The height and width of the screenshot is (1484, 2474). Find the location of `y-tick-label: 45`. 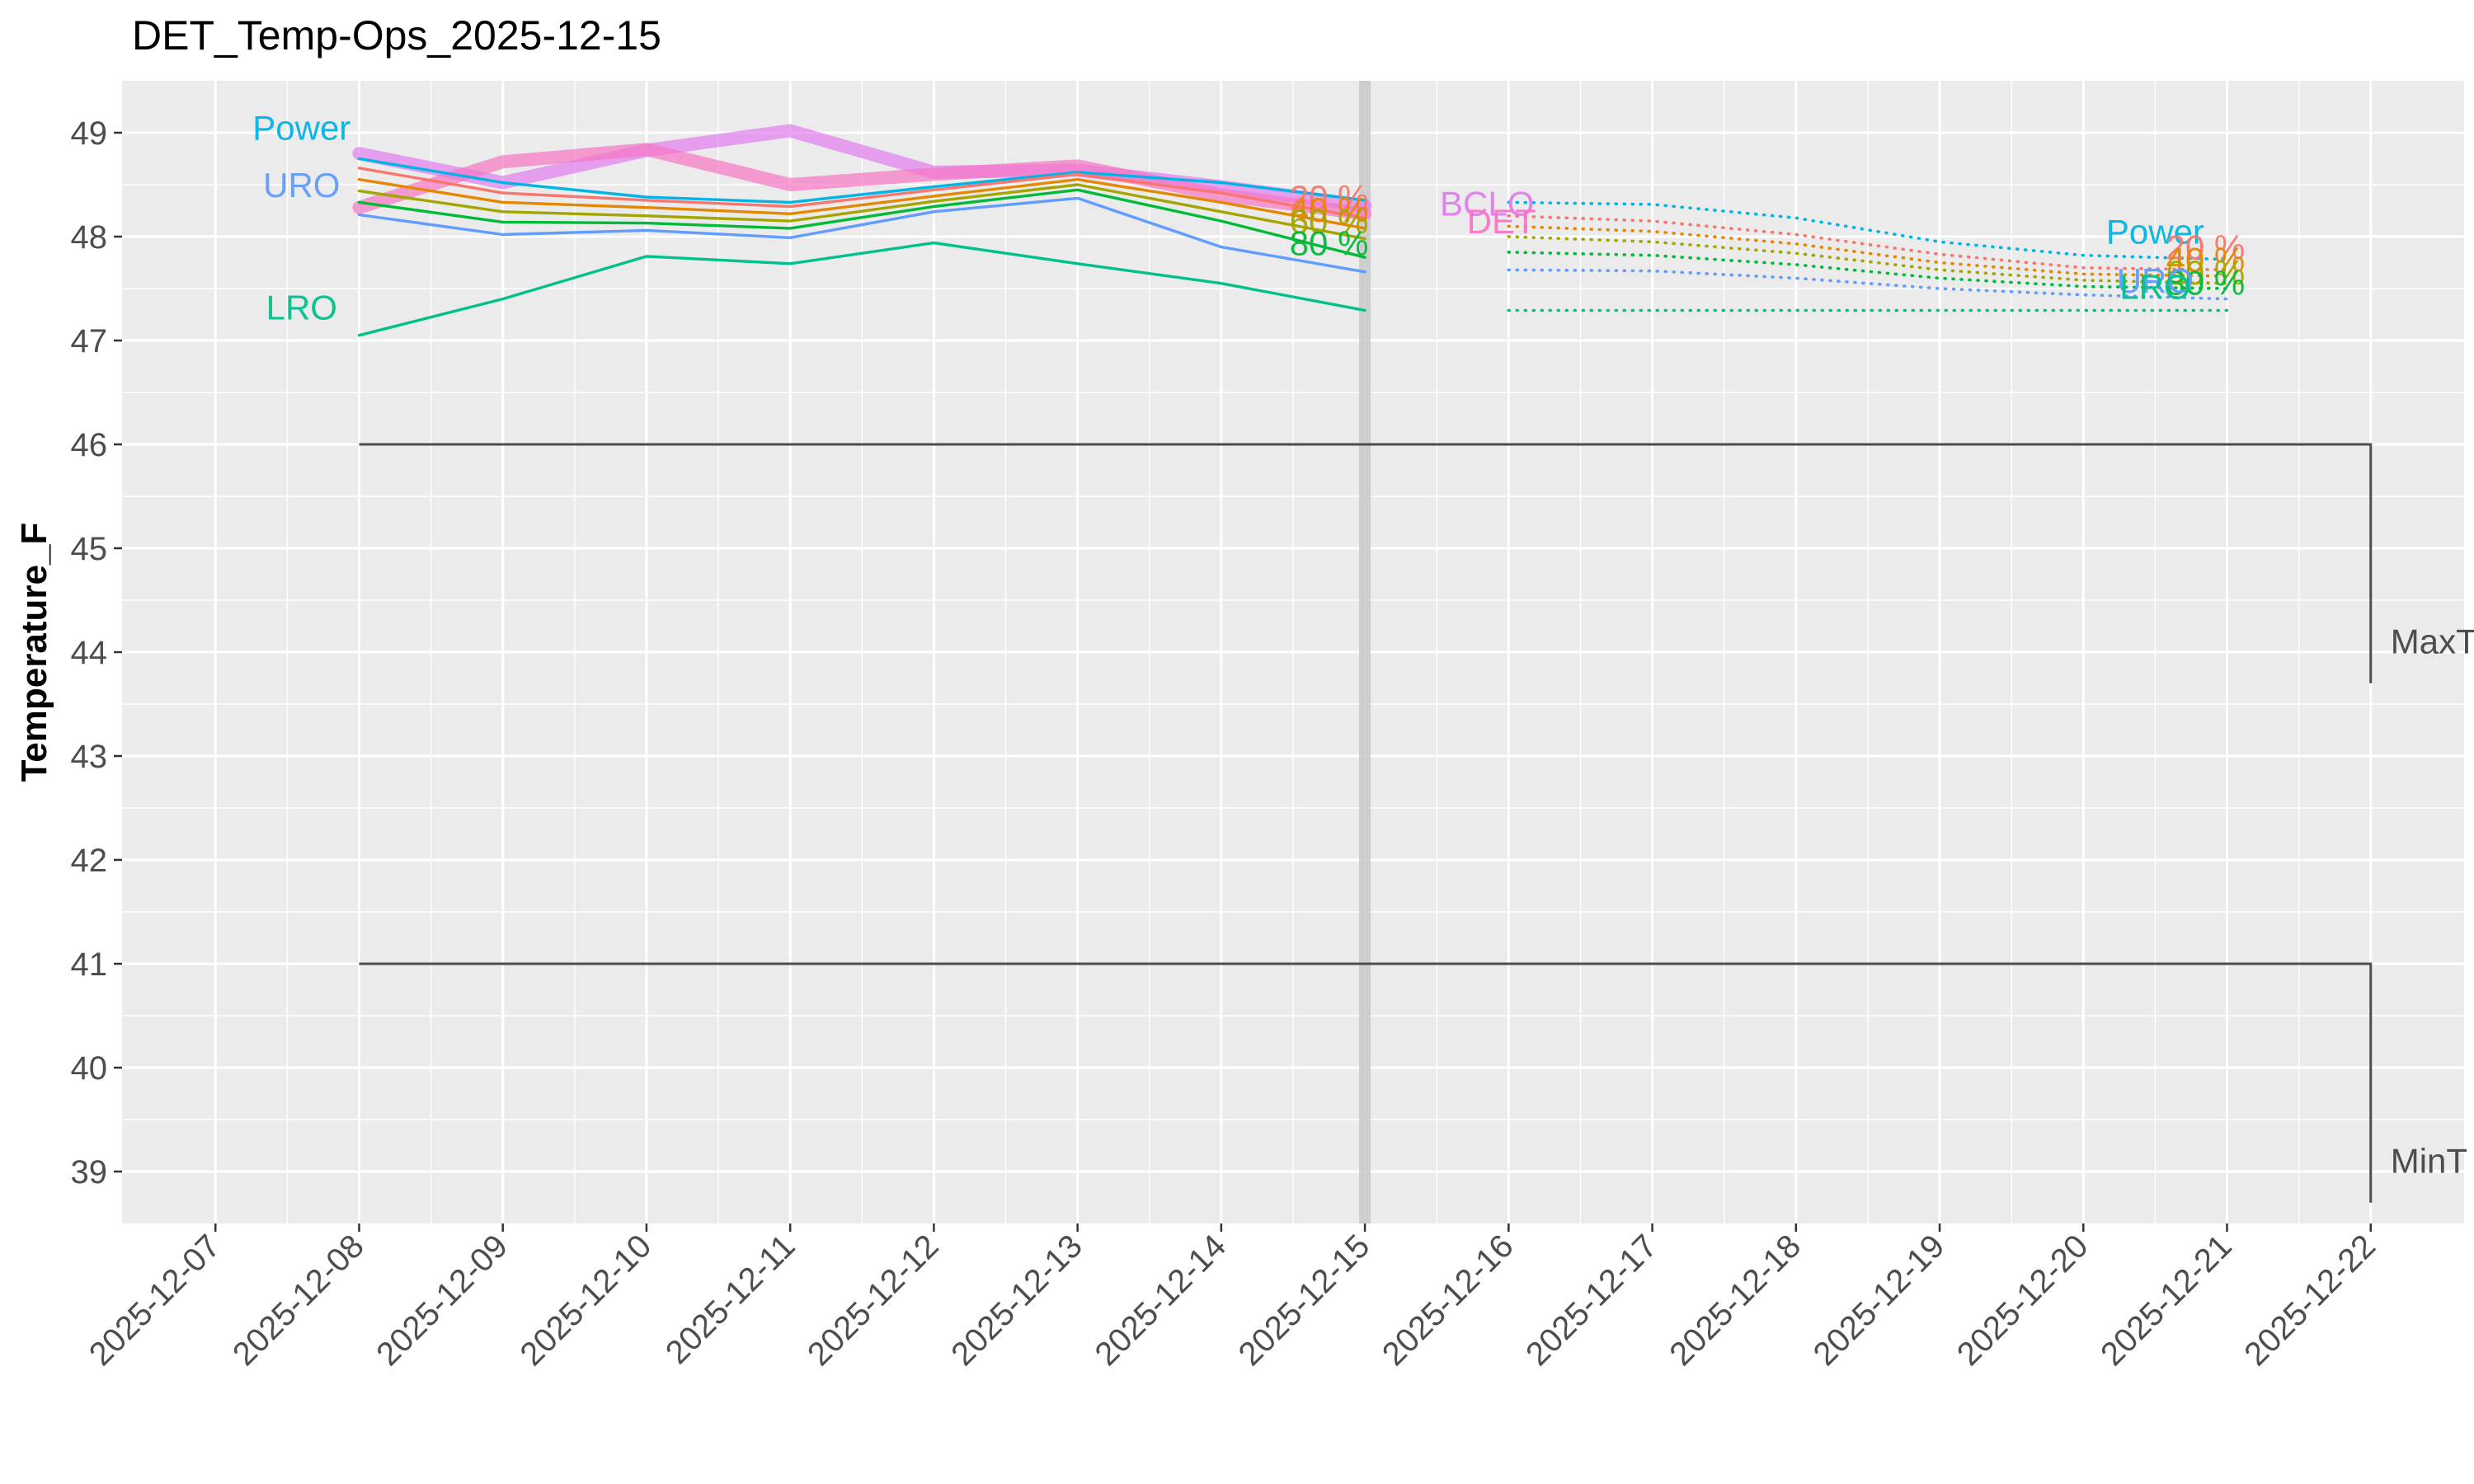

y-tick-label: 45 is located at coordinates (89, 549).